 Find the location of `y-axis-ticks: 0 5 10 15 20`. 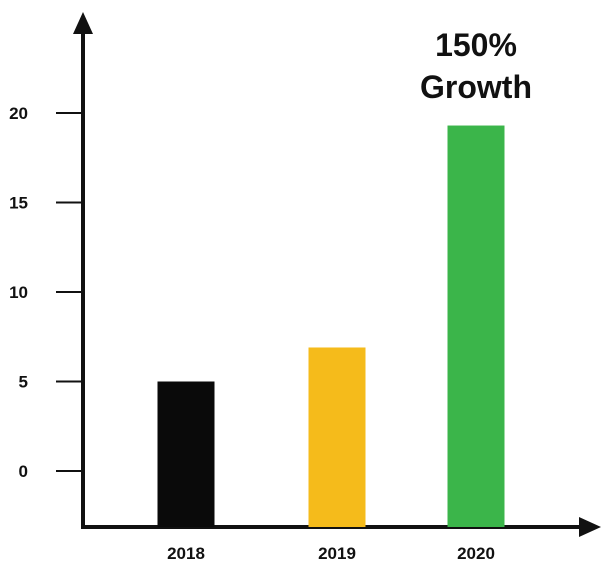

y-axis-ticks: 0 5 10 15 20 is located at coordinates (46, 292).